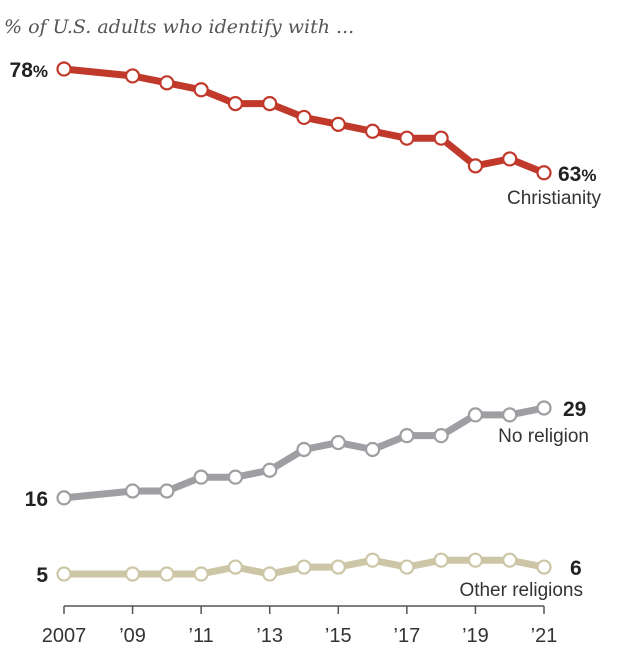  What do you see at coordinates (543, 436) in the screenshot?
I see `series-name-no-religion: No religion` at bounding box center [543, 436].